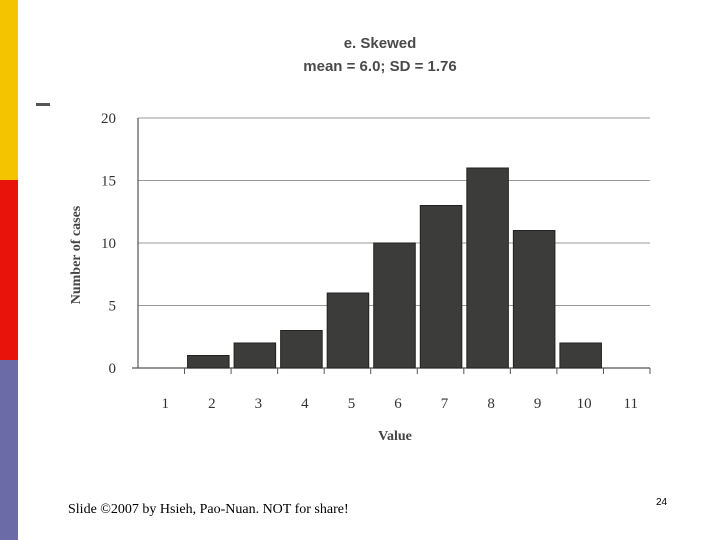  I want to click on page-number: 24, so click(662, 502).